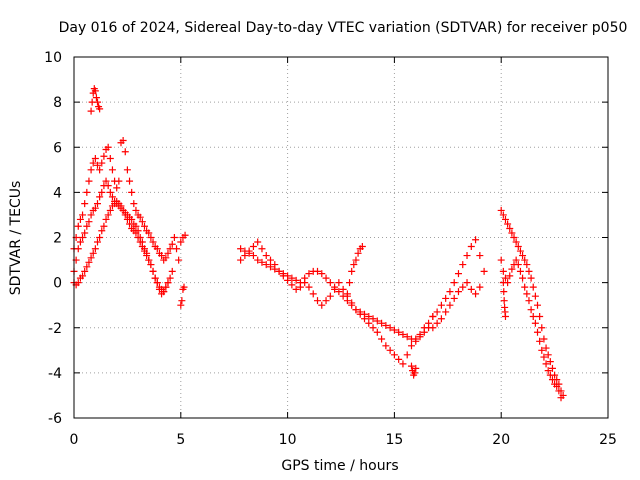  I want to click on series-stray-points-near-5h, so click(182, 296).